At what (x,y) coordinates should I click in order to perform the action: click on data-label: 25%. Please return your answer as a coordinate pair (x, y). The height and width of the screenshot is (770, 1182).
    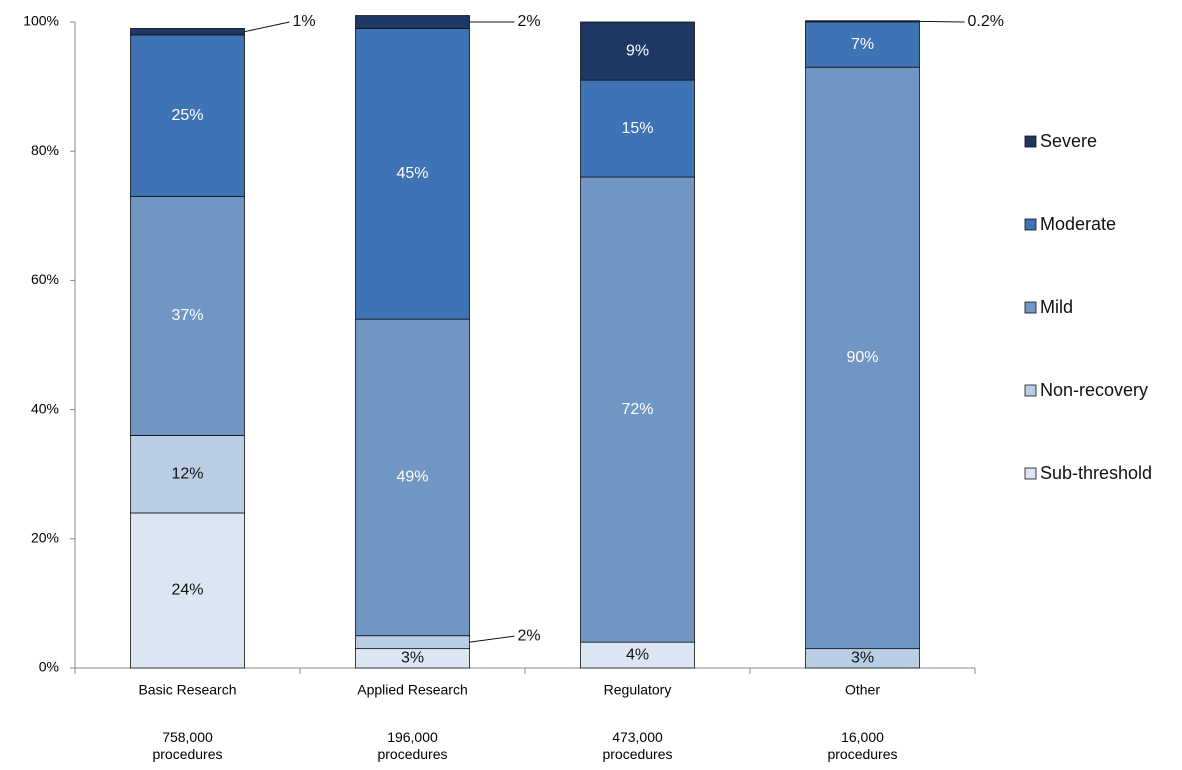
    Looking at the image, I should click on (187, 115).